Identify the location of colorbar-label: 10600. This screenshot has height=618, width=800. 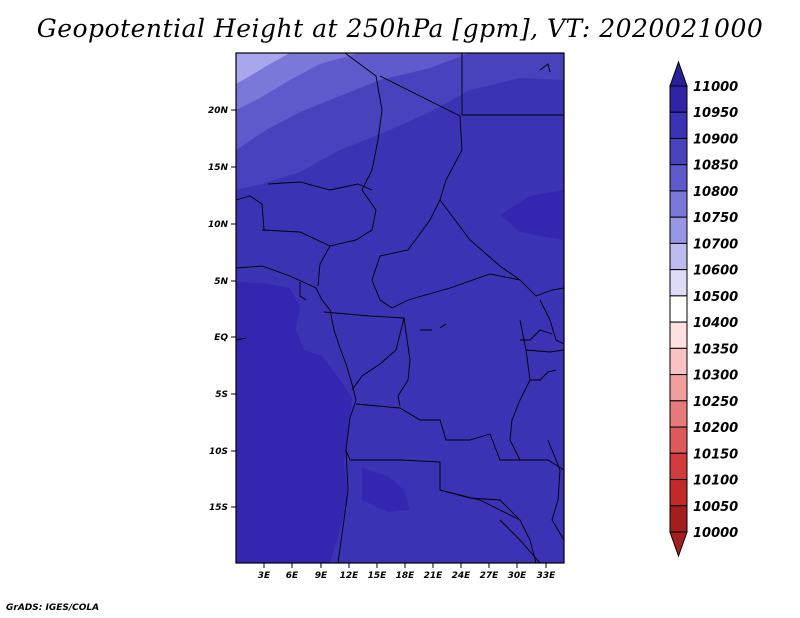
(715, 271).